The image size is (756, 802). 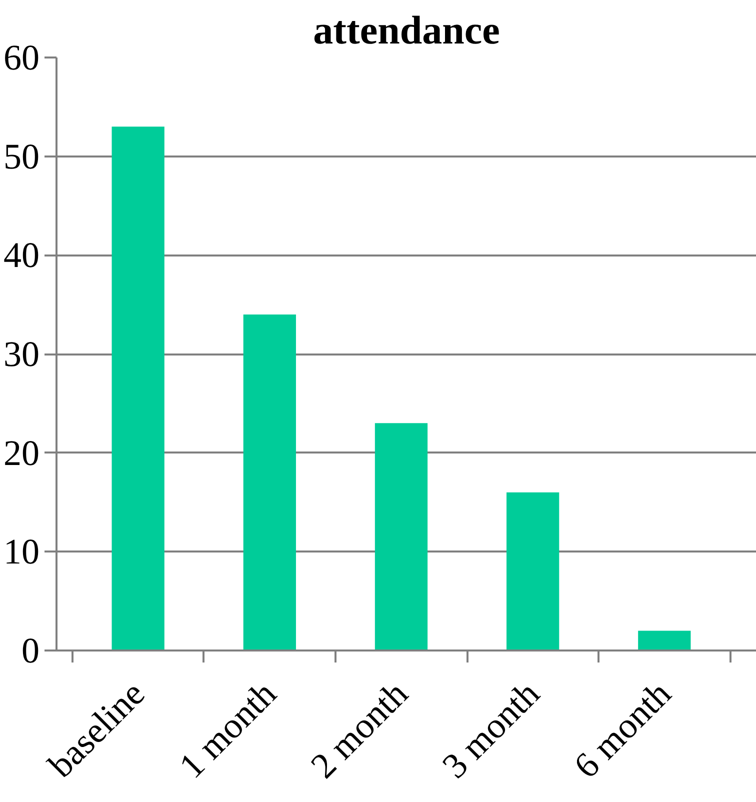 I want to click on y-tick-label: 60, so click(x=22, y=58).